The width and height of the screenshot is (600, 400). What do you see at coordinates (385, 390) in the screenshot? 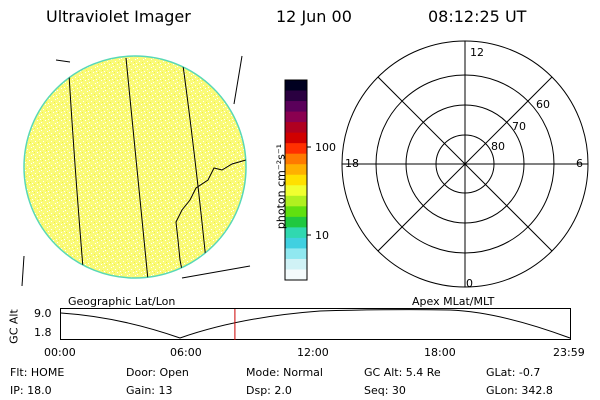
I see `seq-readout: Seq: 30` at bounding box center [385, 390].